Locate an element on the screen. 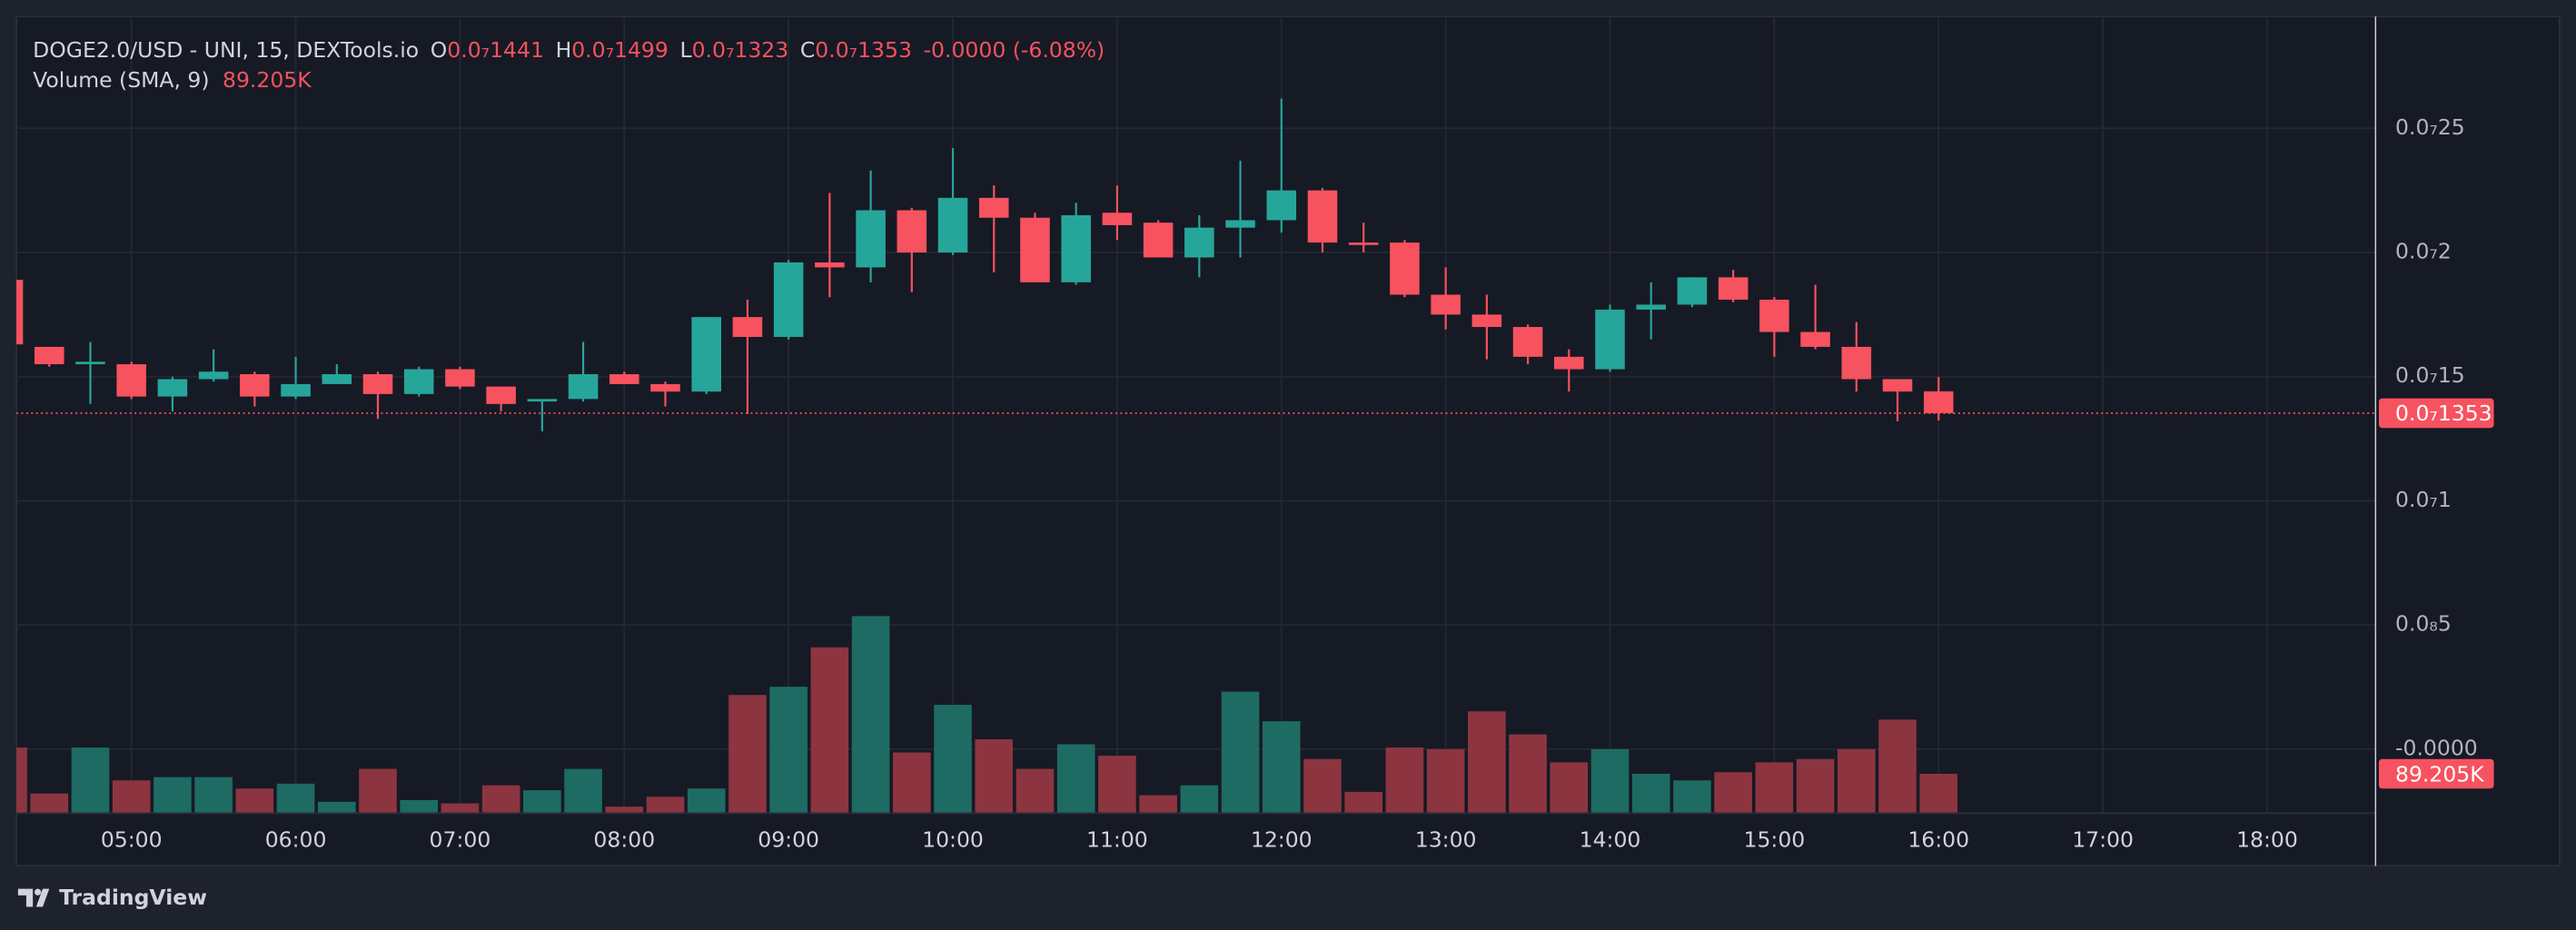 The height and width of the screenshot is (930, 2576). x-tick-label: 16:00 is located at coordinates (1938, 840).